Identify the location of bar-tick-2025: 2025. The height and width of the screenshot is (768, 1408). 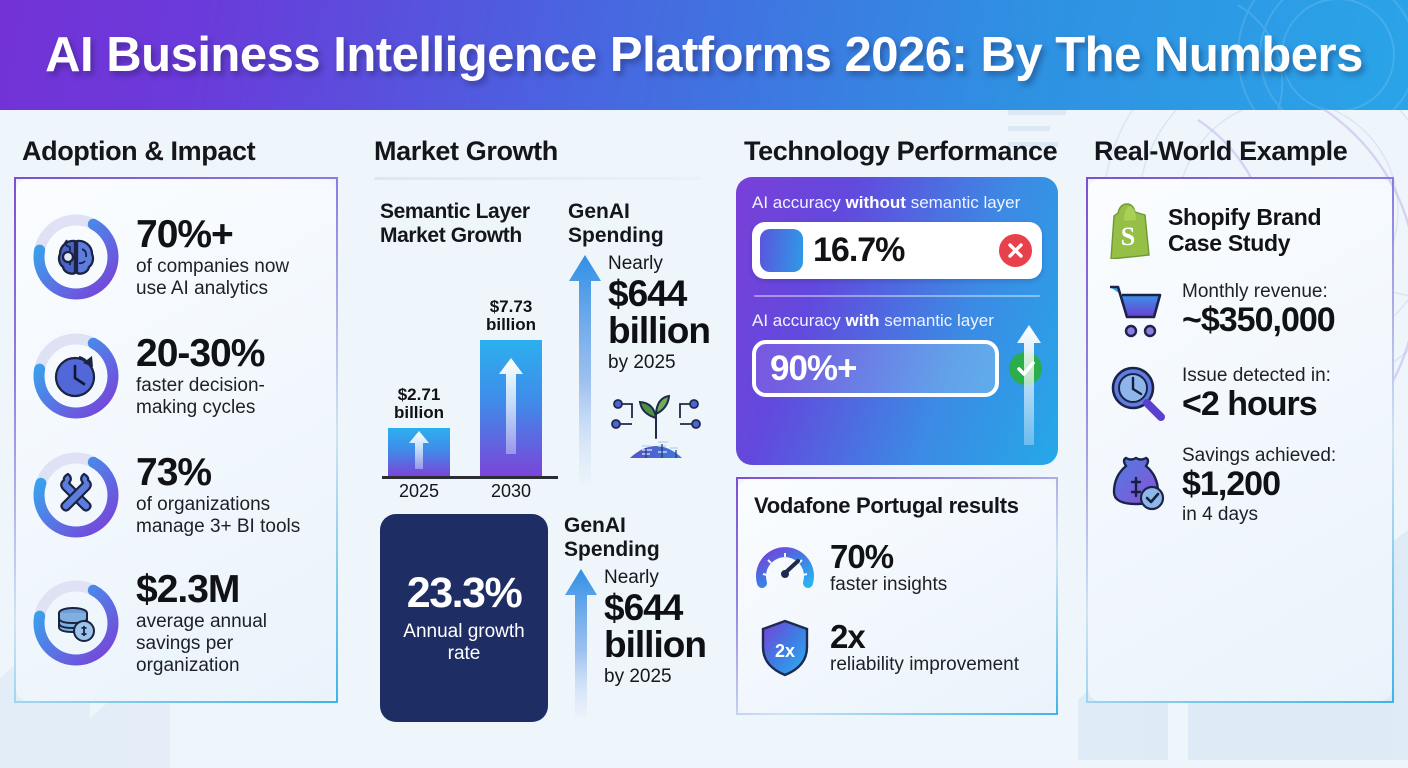
(419, 491).